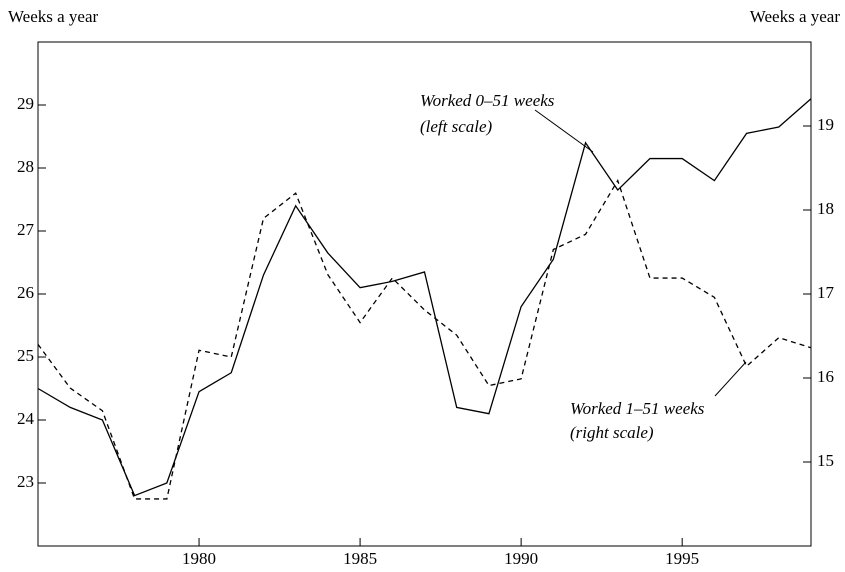 The height and width of the screenshot is (572, 845). What do you see at coordinates (53, 16) in the screenshot?
I see `y-axis-title: Weeks a year` at bounding box center [53, 16].